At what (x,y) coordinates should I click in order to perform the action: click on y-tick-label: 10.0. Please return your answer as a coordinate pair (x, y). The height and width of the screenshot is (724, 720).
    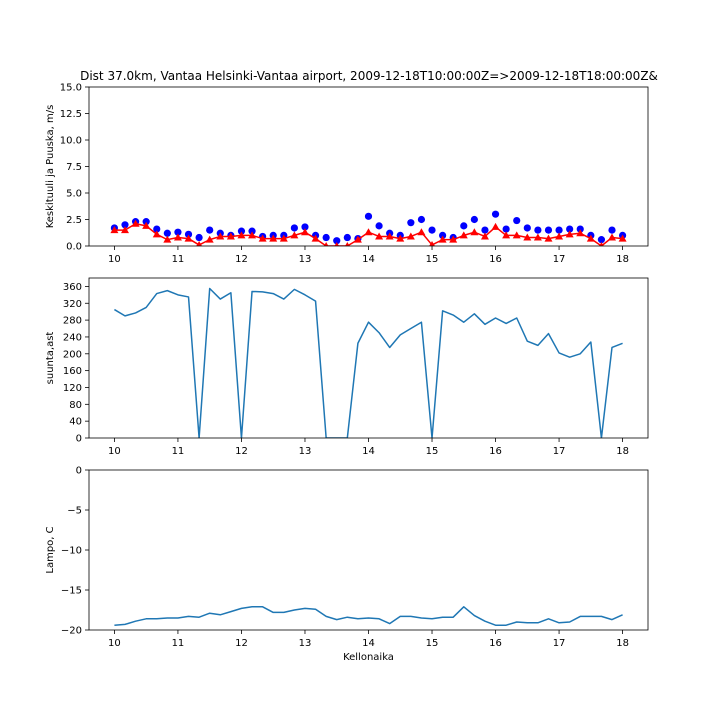
    Looking at the image, I should click on (71, 141).